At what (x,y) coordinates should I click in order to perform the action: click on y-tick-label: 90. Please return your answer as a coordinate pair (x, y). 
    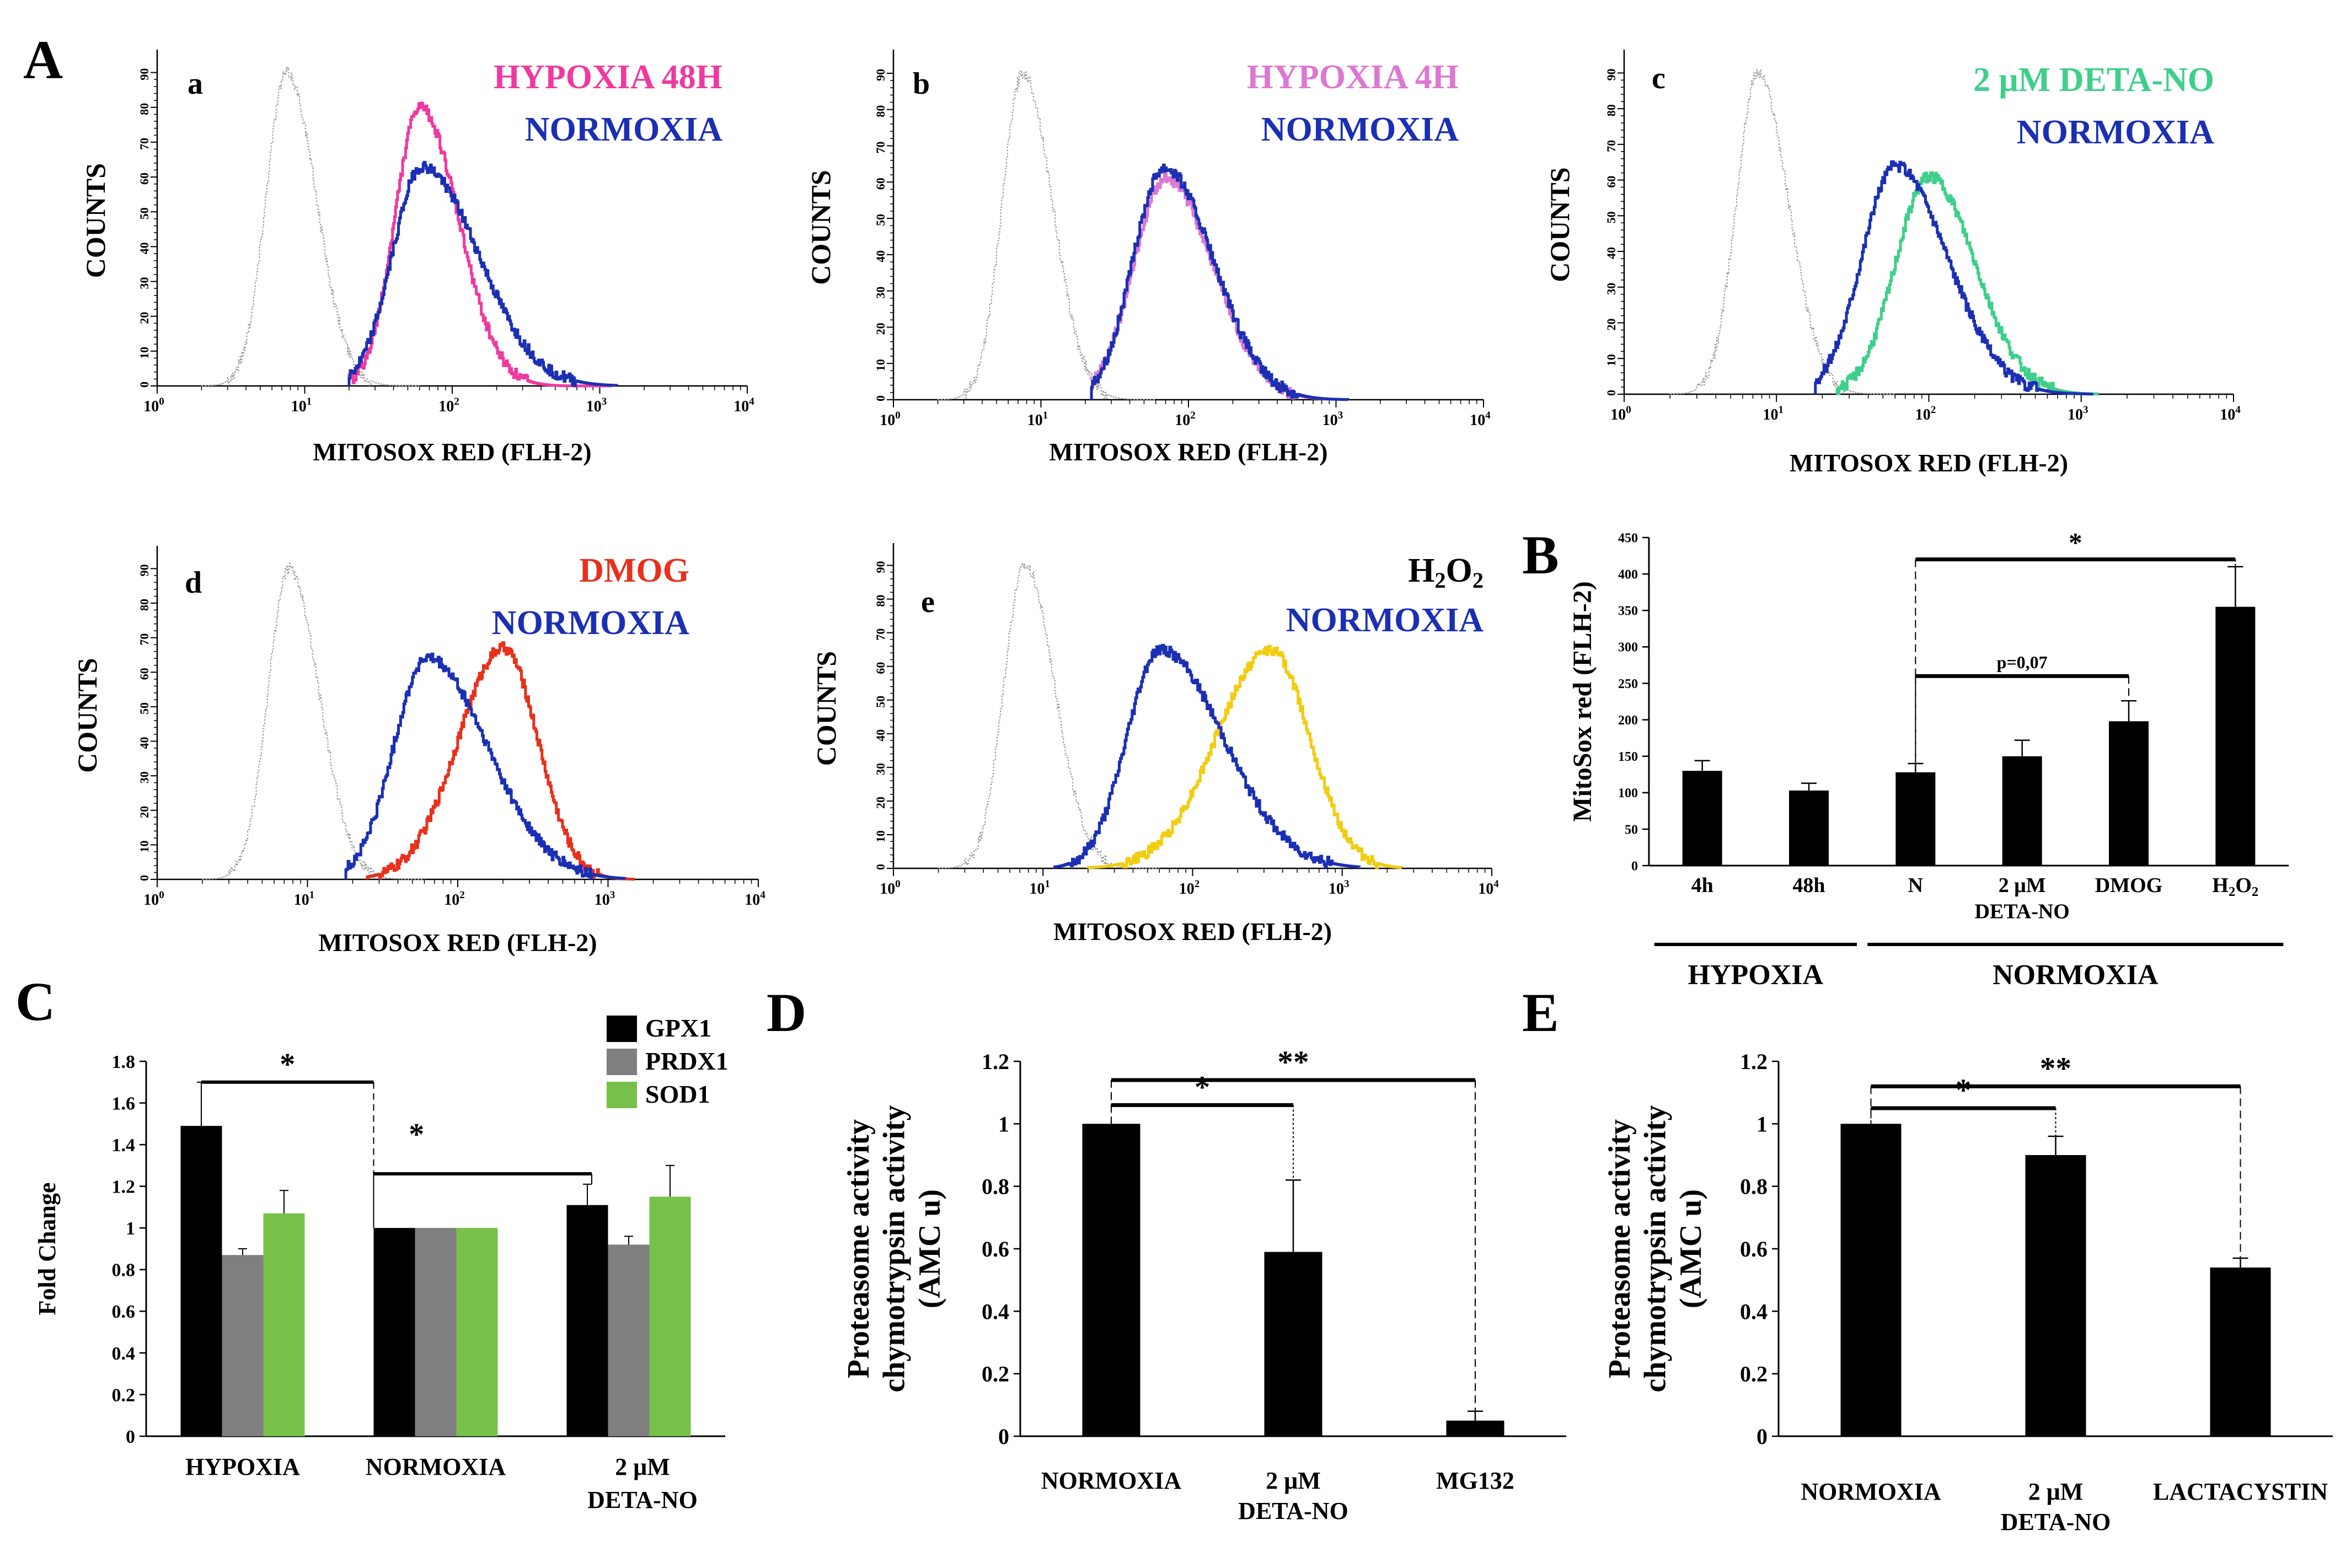
    Looking at the image, I should click on (144, 74).